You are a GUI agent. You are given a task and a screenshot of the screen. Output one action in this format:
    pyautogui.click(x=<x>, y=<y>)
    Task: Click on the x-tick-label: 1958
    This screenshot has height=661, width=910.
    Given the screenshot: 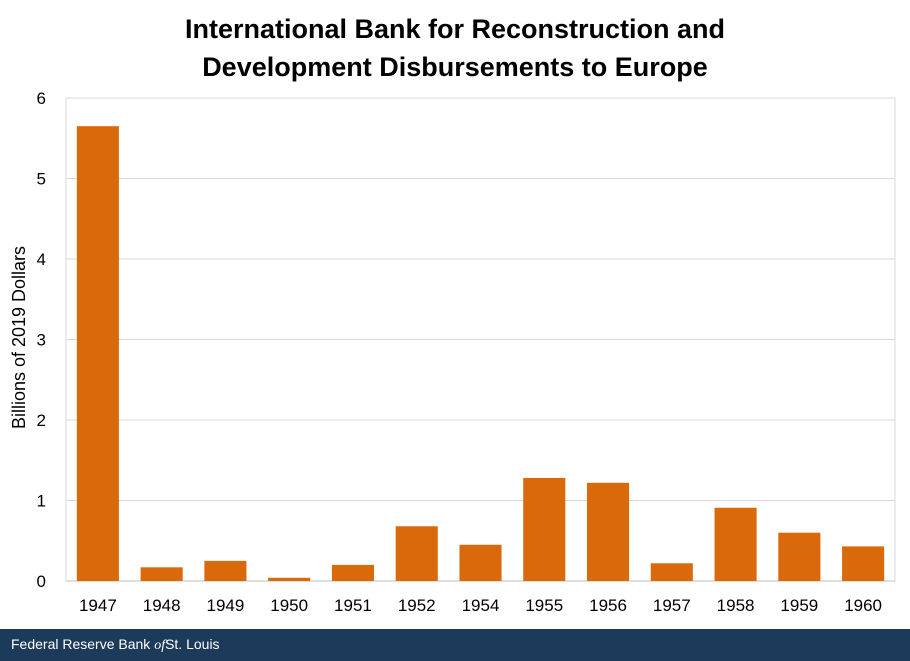 What is the action you would take?
    pyautogui.click(x=736, y=605)
    